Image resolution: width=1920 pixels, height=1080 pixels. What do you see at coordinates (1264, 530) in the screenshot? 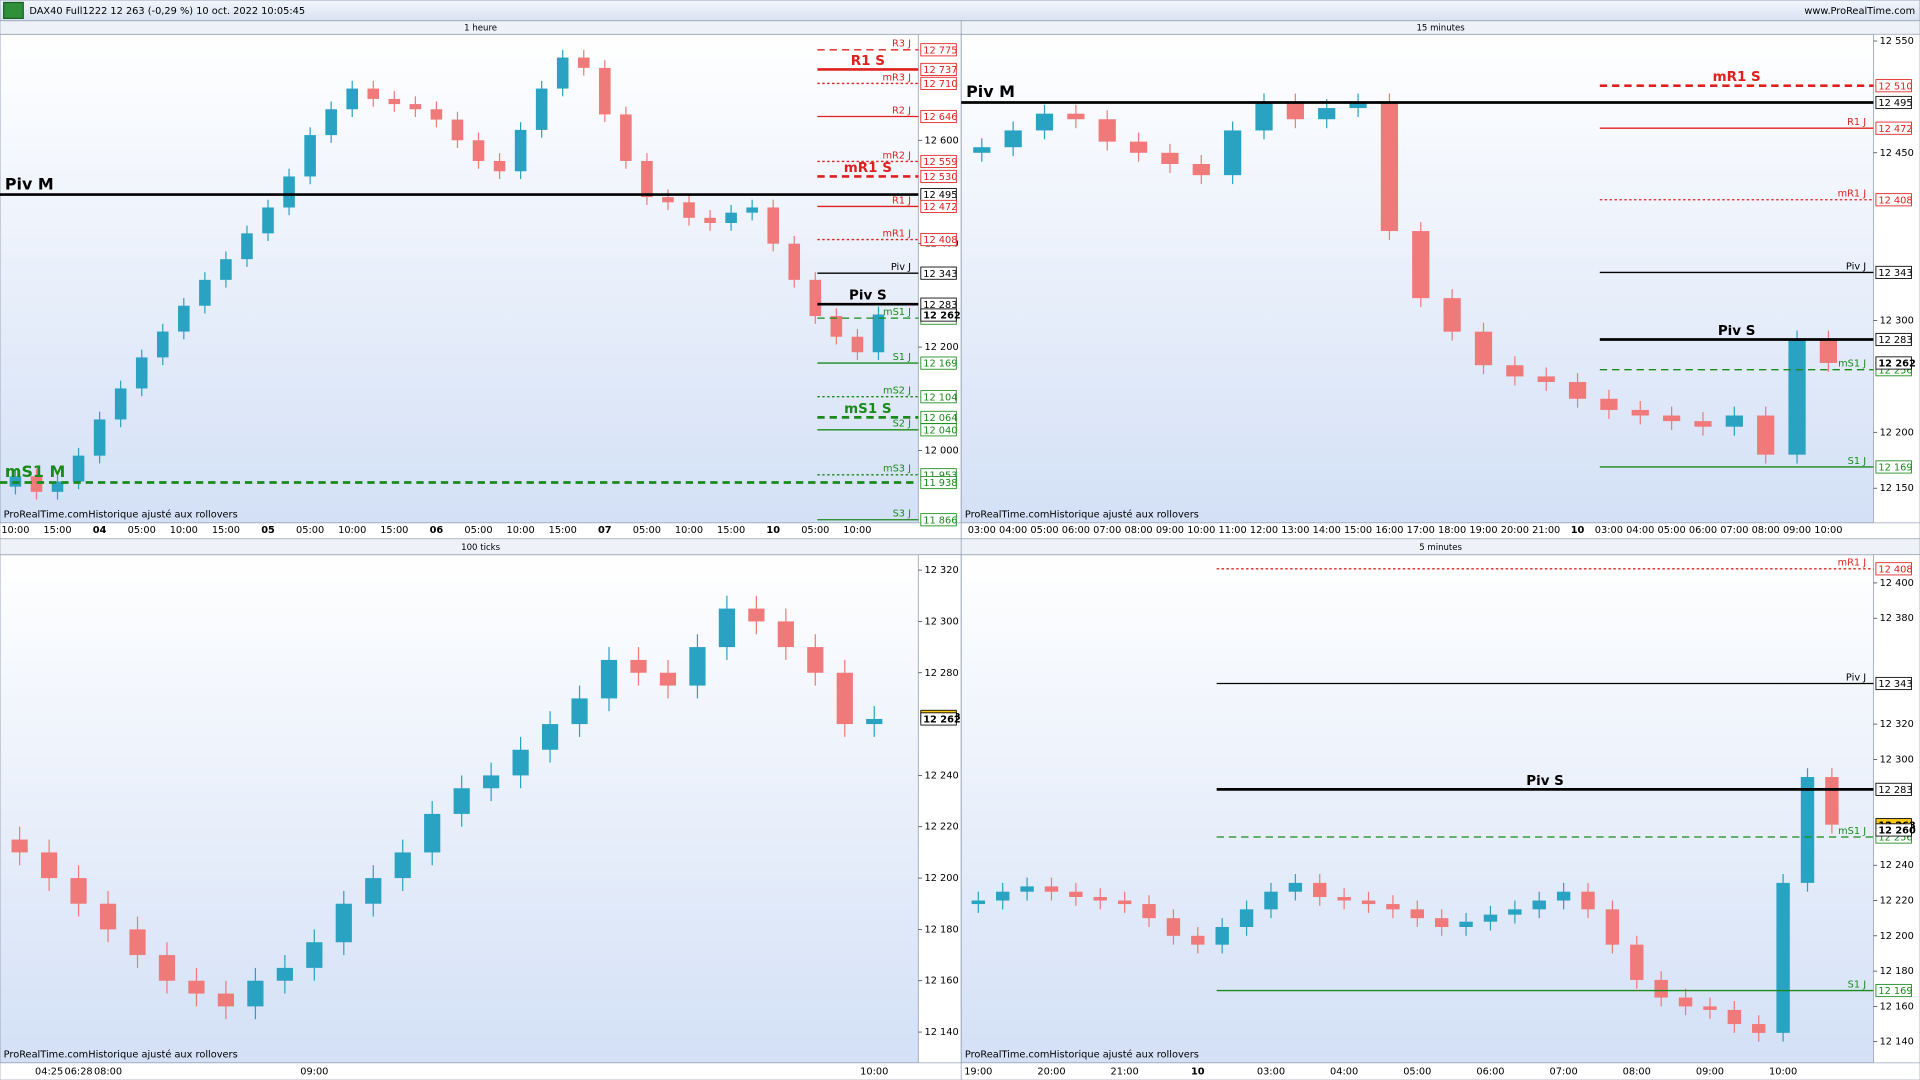
I see `x-tick-label: 12:00` at bounding box center [1264, 530].